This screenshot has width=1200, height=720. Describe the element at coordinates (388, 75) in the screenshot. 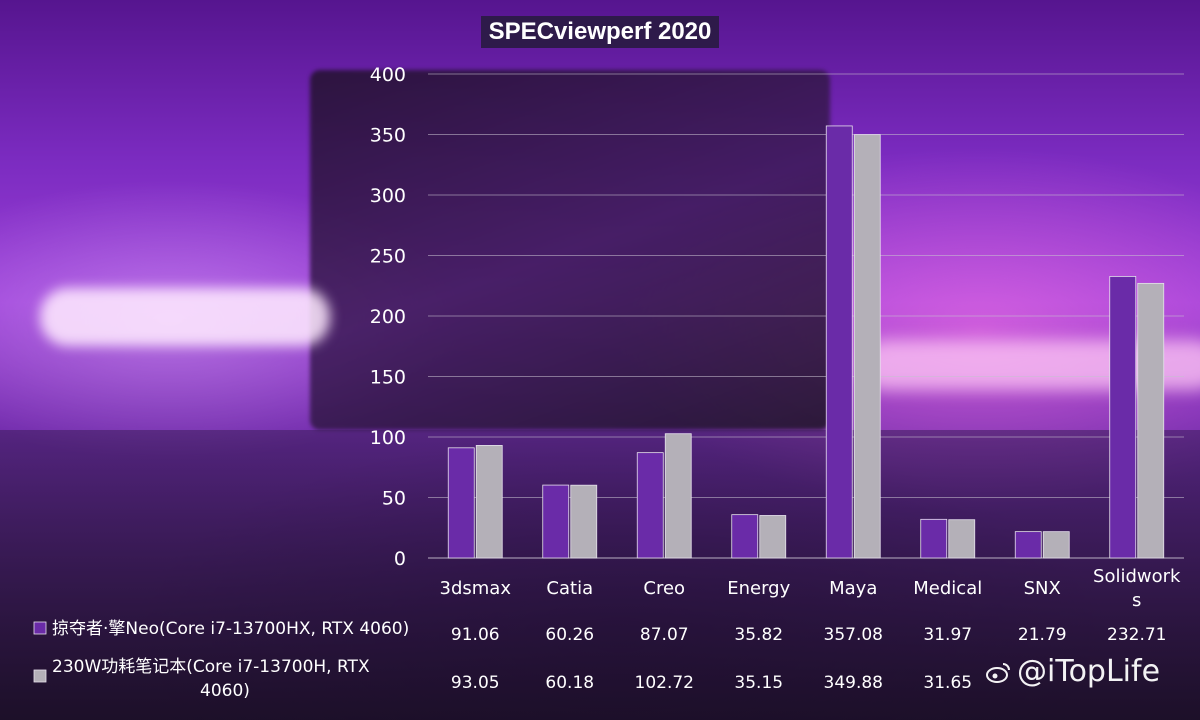

I see `y-tick-label: 400` at that location.